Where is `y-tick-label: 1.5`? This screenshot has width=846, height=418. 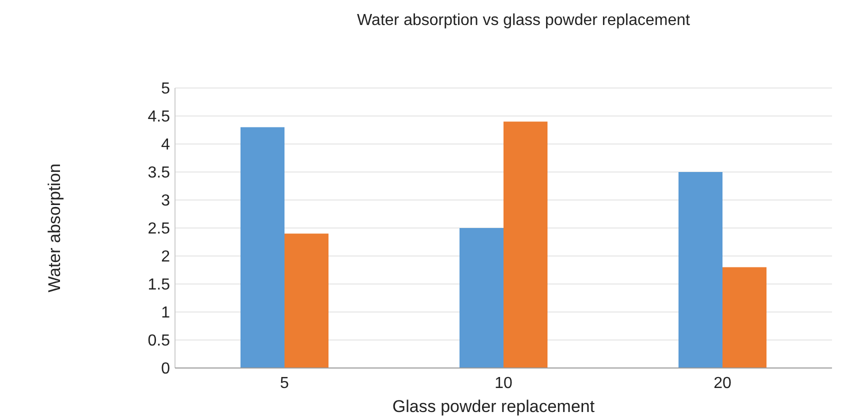
y-tick-label: 1.5 is located at coordinates (159, 285).